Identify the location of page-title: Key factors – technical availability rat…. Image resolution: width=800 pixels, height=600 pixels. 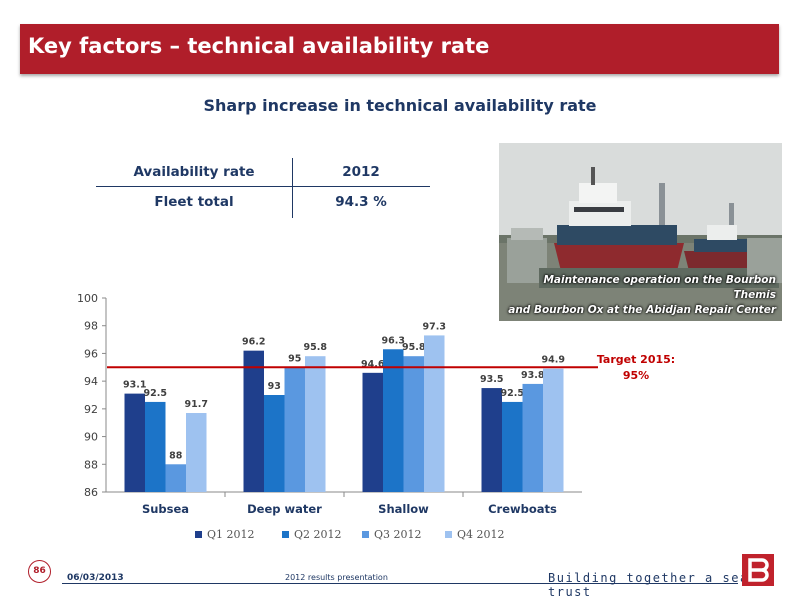
(259, 46).